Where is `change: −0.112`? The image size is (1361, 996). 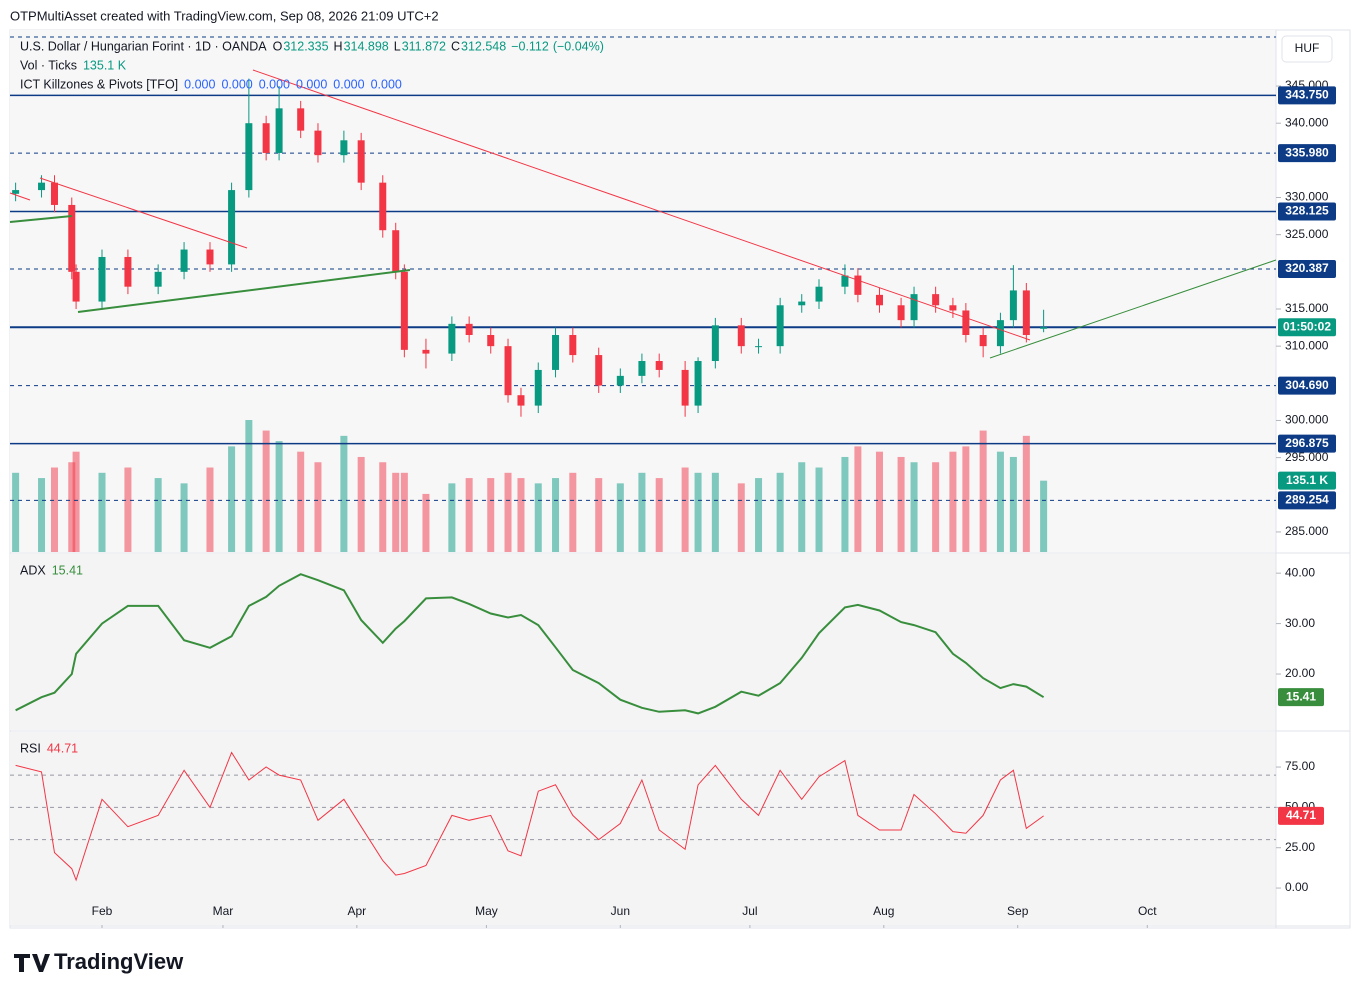 change: −0.112 is located at coordinates (530, 46).